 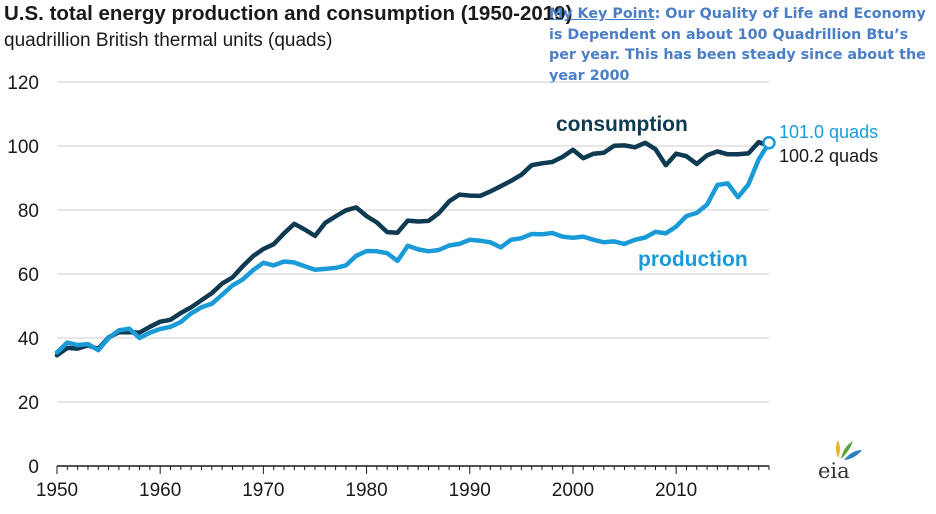 I want to click on leaf-green-icon, so click(x=847, y=450).